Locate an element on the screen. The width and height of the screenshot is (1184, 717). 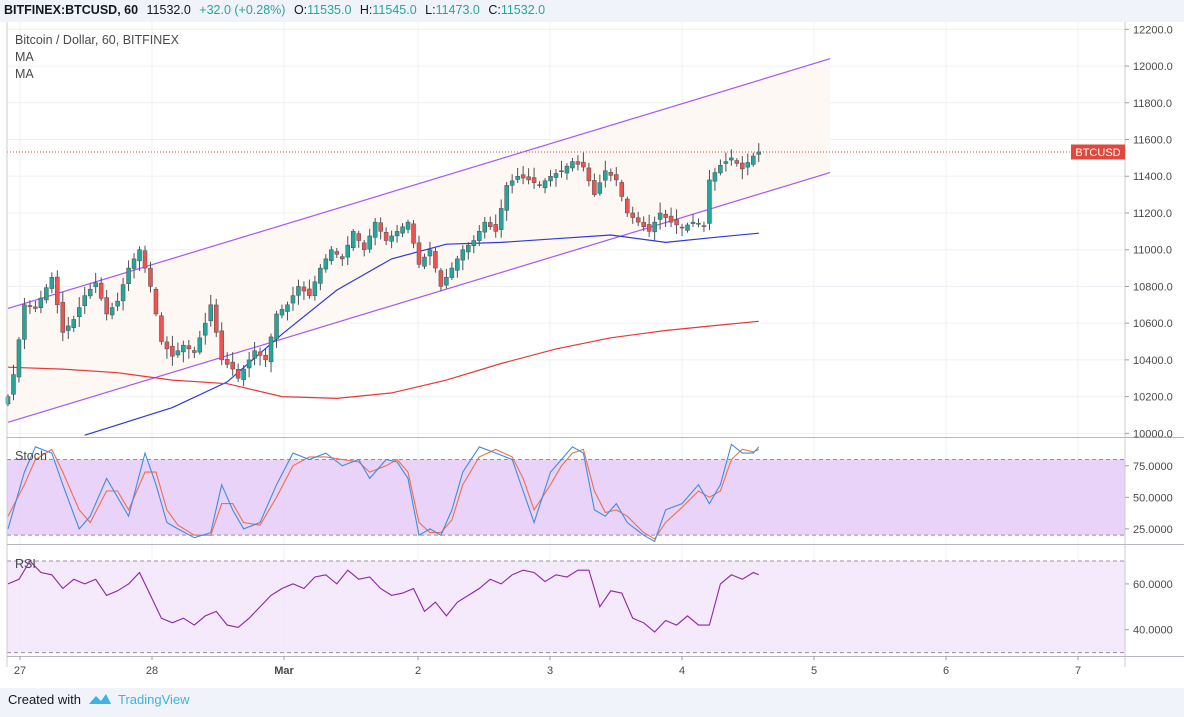
low-value: 11473.0 is located at coordinates (457, 10).